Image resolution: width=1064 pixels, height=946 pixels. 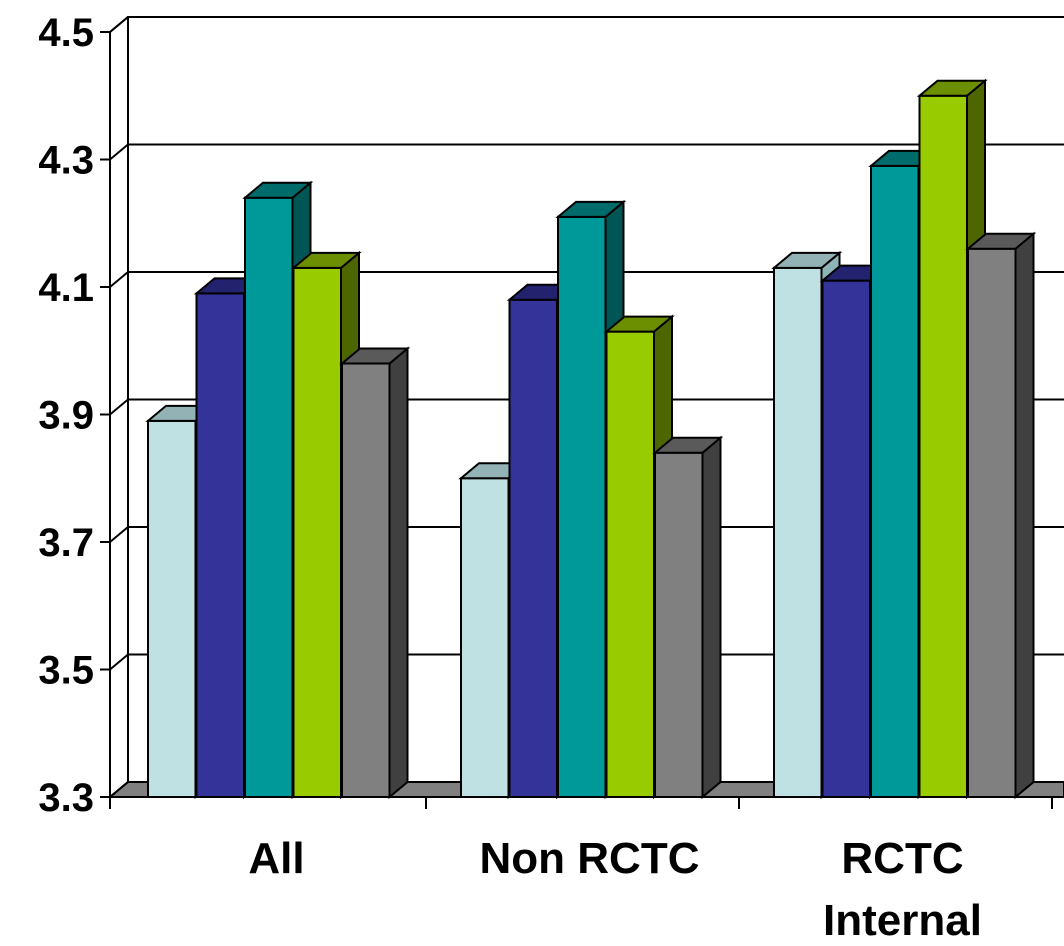 I want to click on y-axis-tick-labels: 3.3 3.5 3.7 3.9 4.1 4.3 4.5, so click(x=66, y=415).